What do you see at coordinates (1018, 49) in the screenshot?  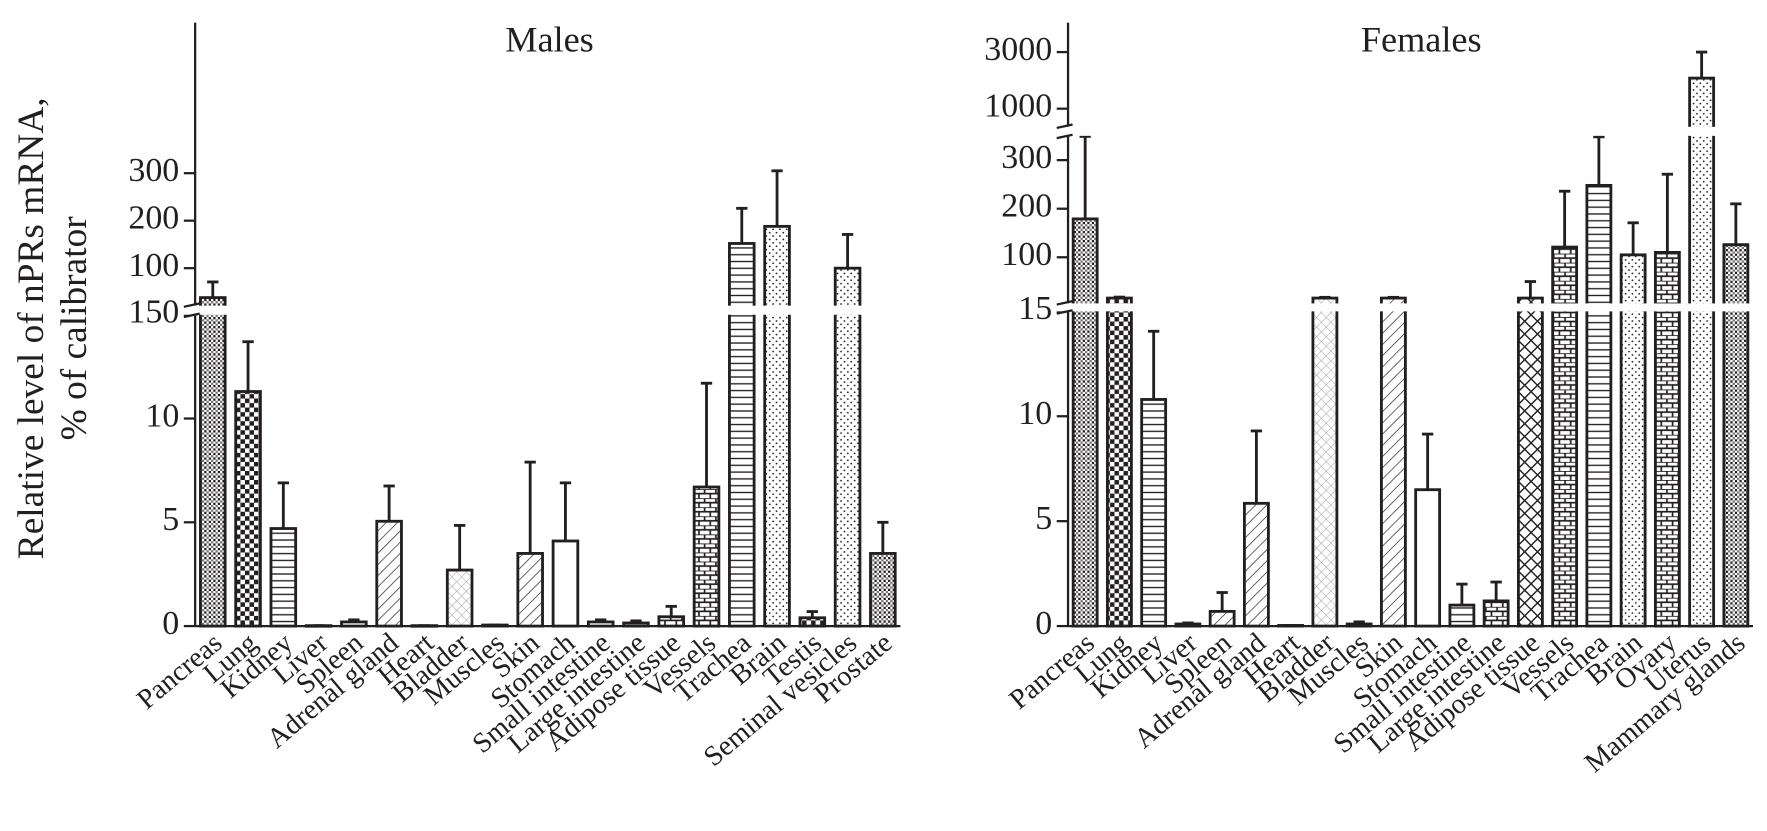 I see `y-tick-label: 3000` at bounding box center [1018, 49].